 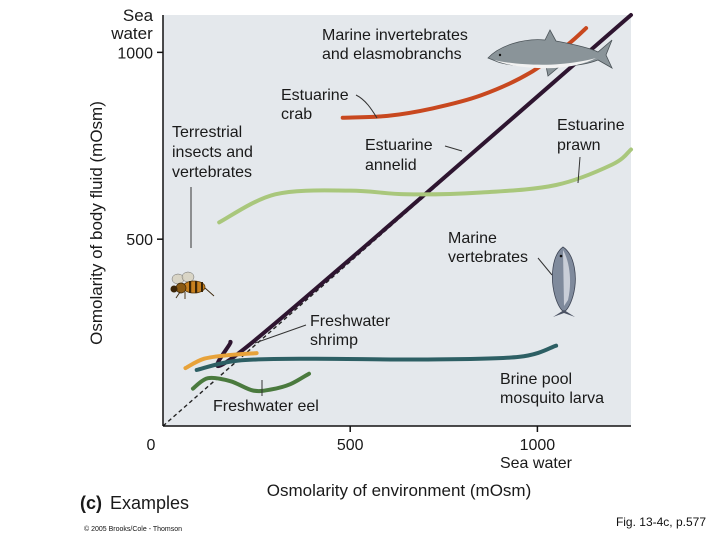 I want to click on annotation-brine-pool-line1: Brine pool, so click(x=536, y=379).